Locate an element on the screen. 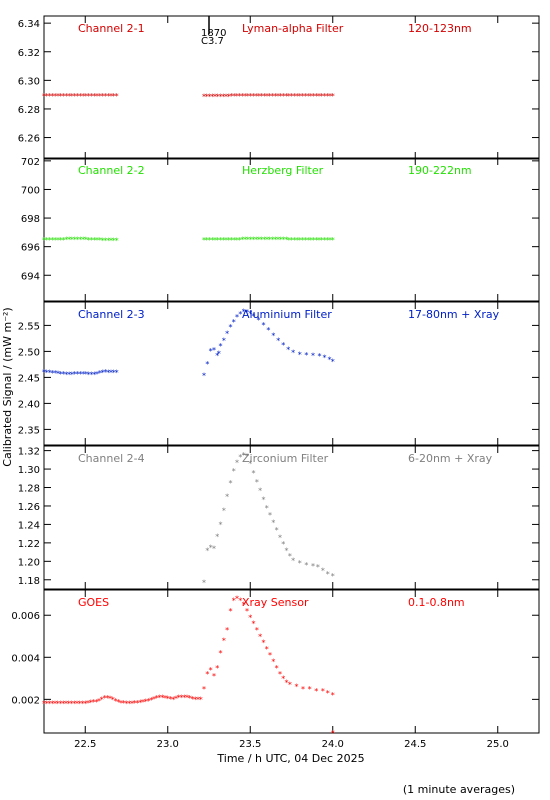 The image size is (550, 800). x-tick-label: 25.0 is located at coordinates (498, 744).